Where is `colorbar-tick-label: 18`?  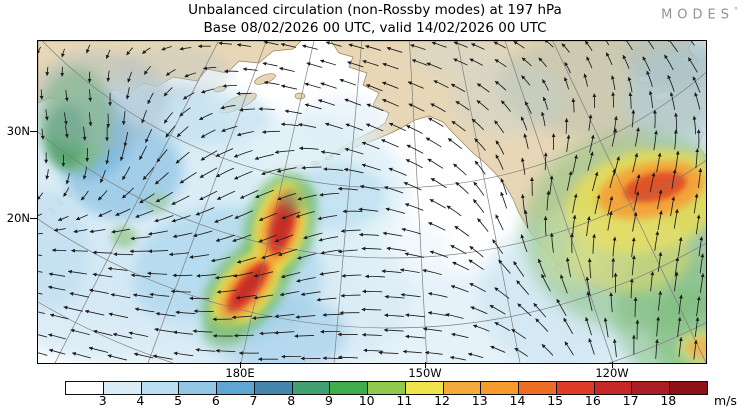 colorbar-tick-label: 18 is located at coordinates (668, 400).